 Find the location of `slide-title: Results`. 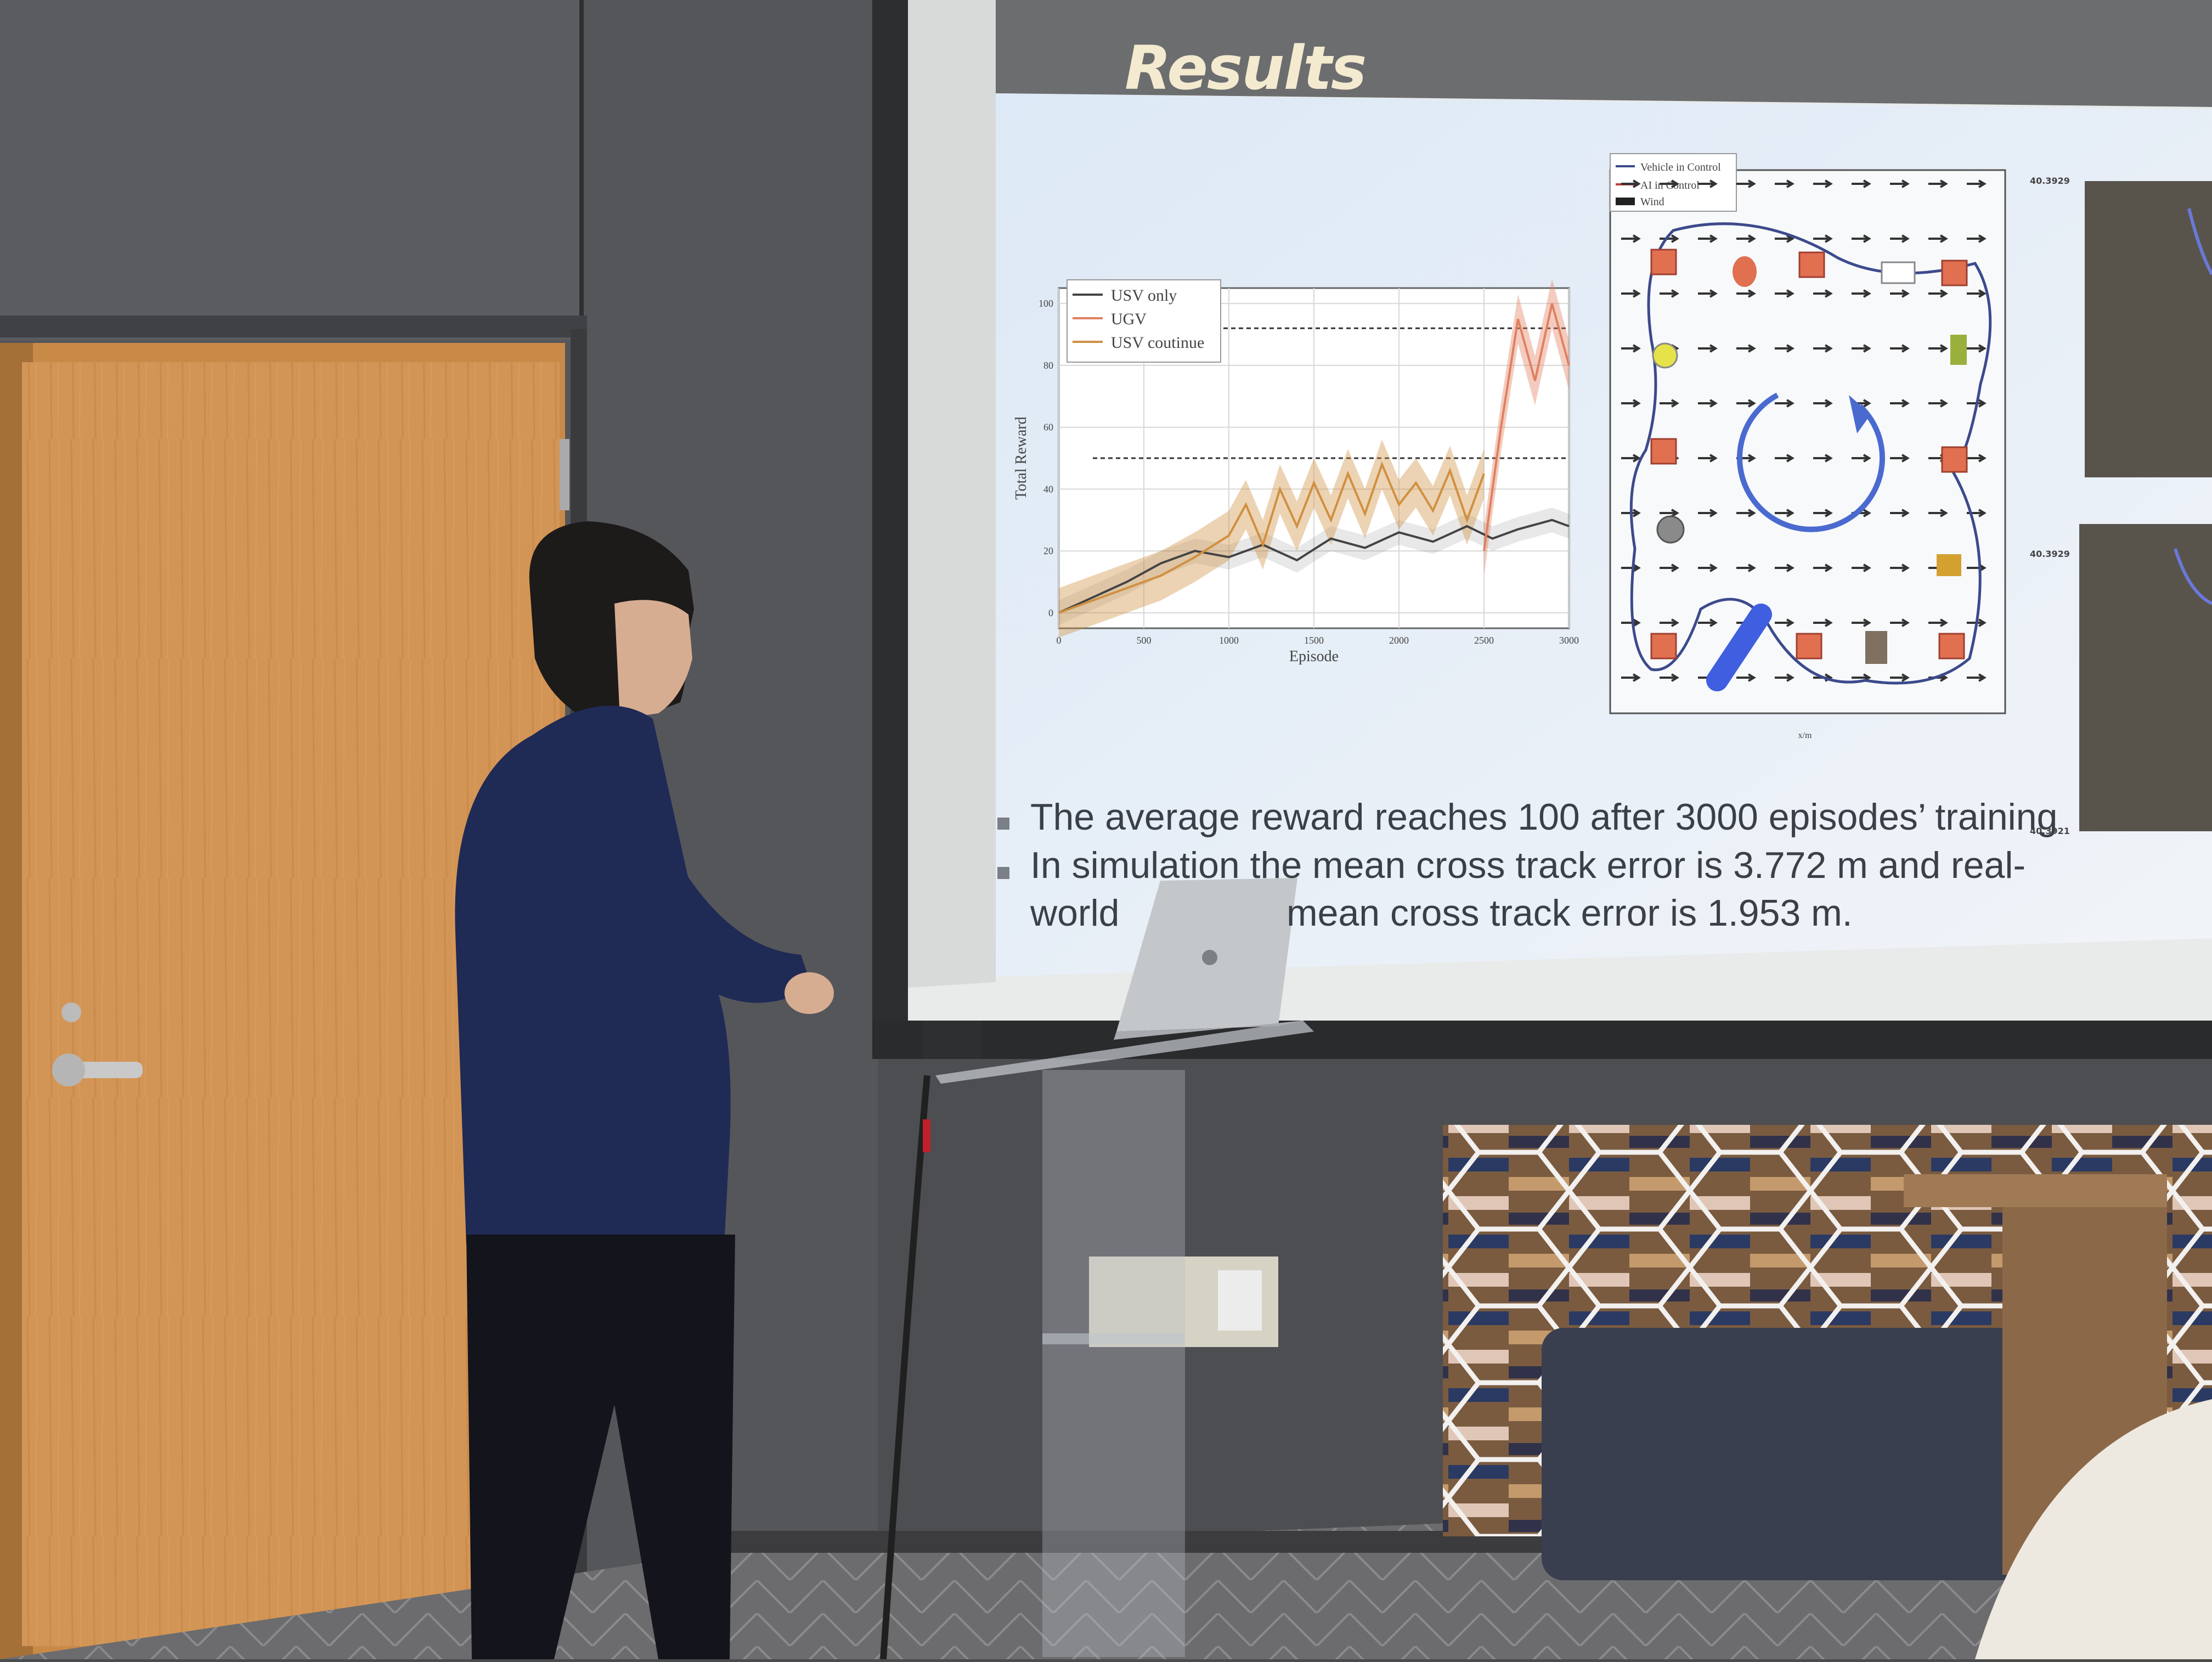

slide-title: Results is located at coordinates (1246, 68).